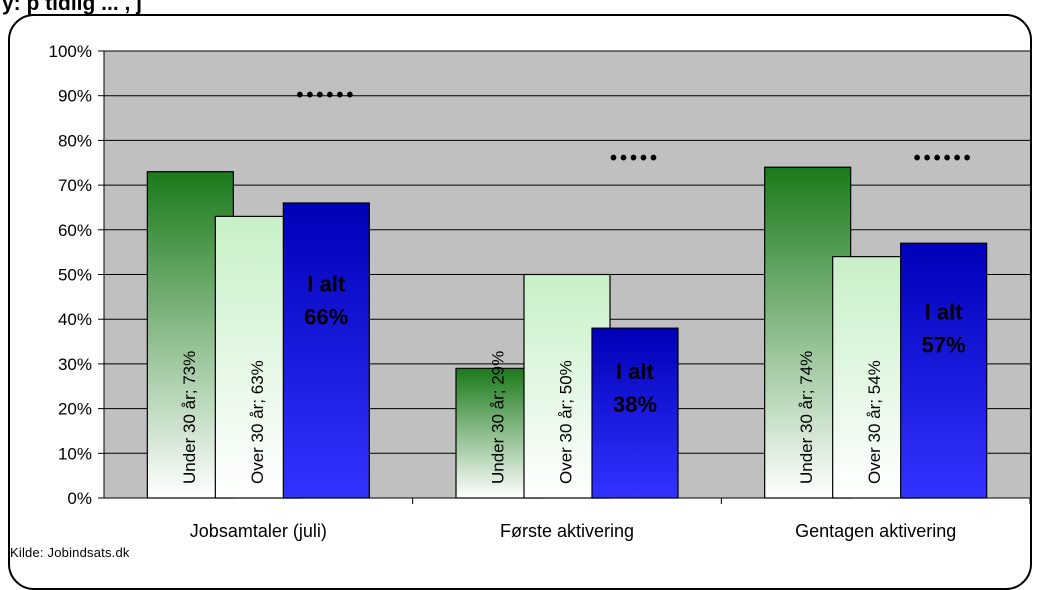 Image resolution: width=1037 pixels, height=590 pixels. Describe the element at coordinates (75, 453) in the screenshot. I see `y-tick-label: 10%` at that location.